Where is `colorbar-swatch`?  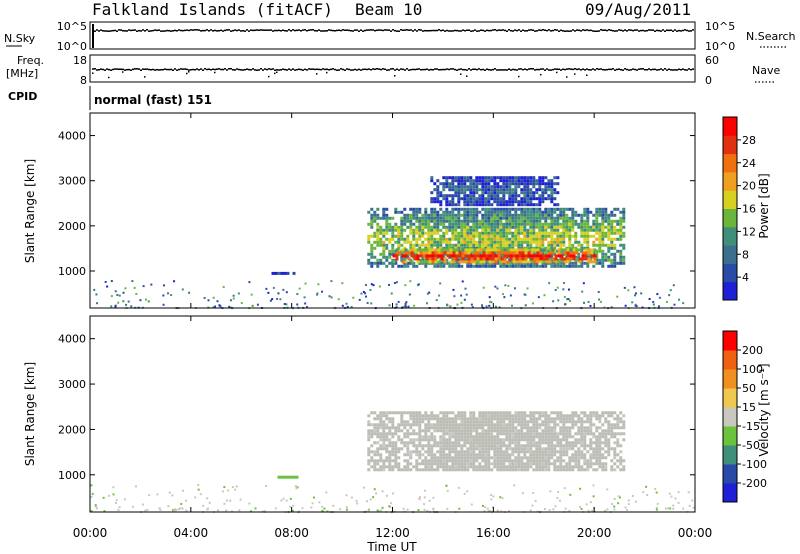 colorbar-swatch is located at coordinates (730, 218).